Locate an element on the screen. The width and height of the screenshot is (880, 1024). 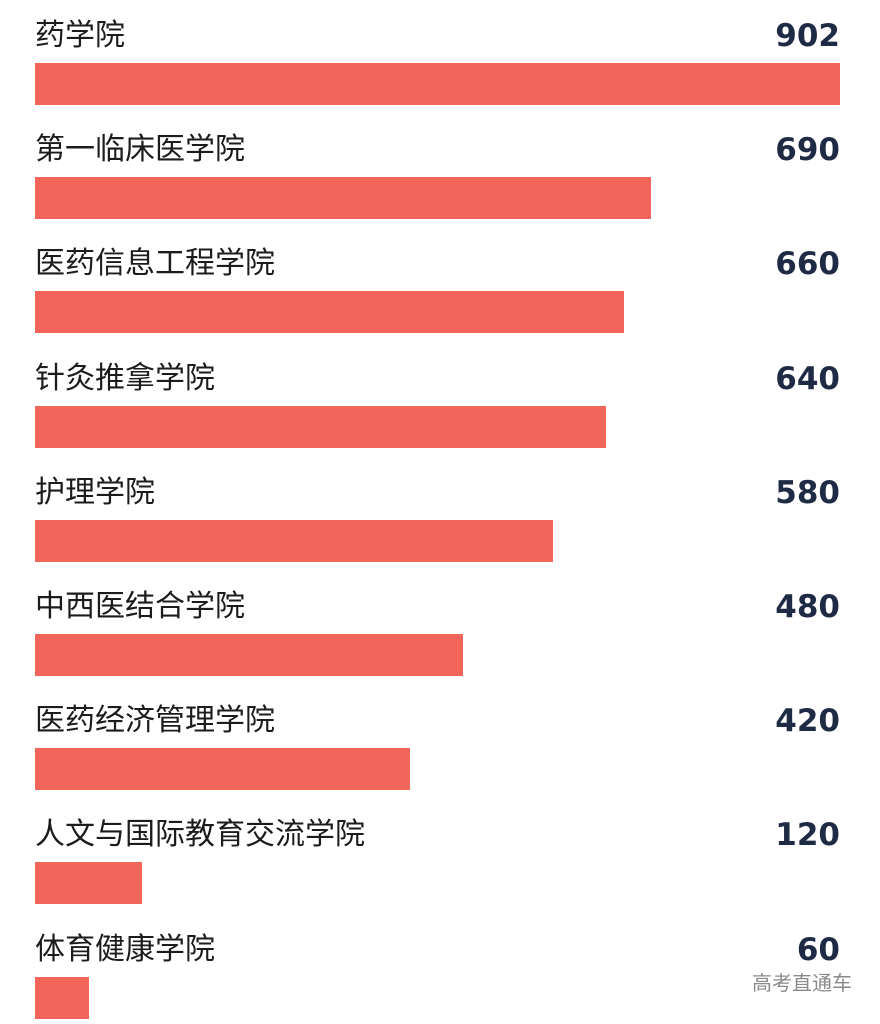
value-label: 580 is located at coordinates (807, 492).